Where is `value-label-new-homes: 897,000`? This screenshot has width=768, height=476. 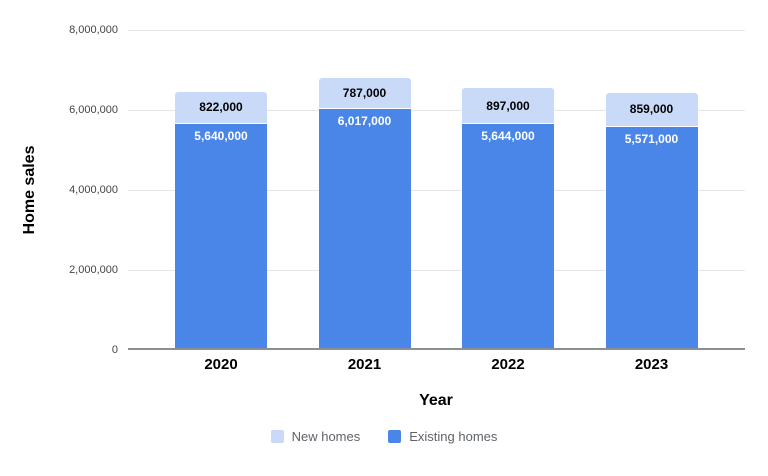
value-label-new-homes: 897,000 is located at coordinates (508, 105).